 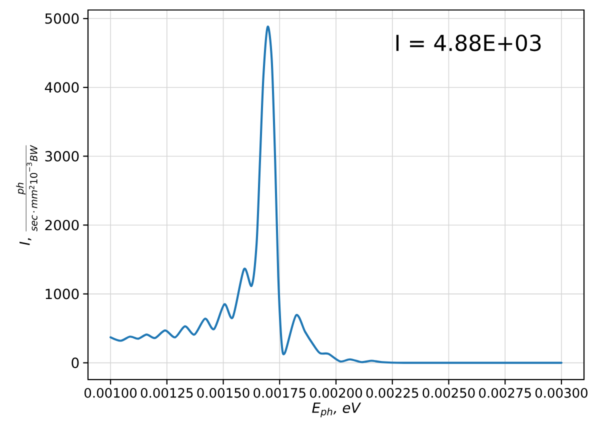 What do you see at coordinates (561, 393) in the screenshot?
I see `x-tick-label: 0.00300` at bounding box center [561, 393].